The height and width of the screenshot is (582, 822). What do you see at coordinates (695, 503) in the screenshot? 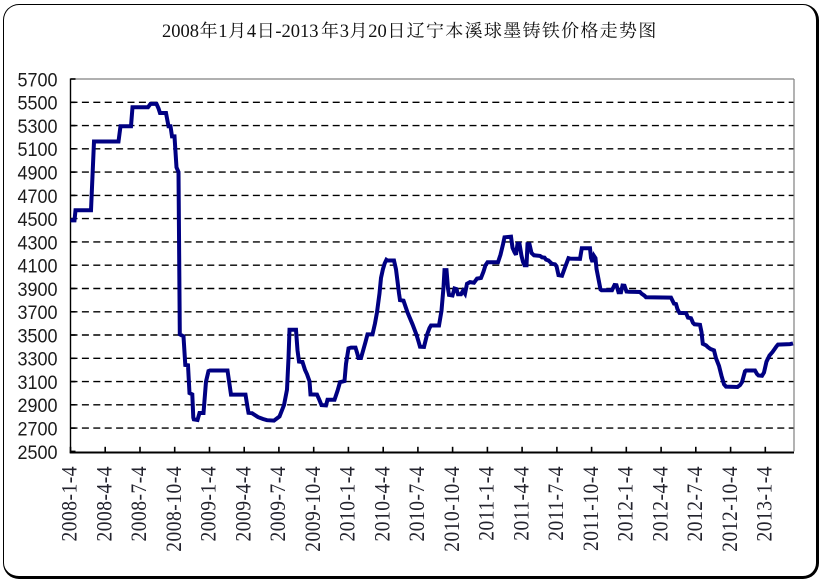
I see `svg-text: 2012-7-4` at bounding box center [695, 503].